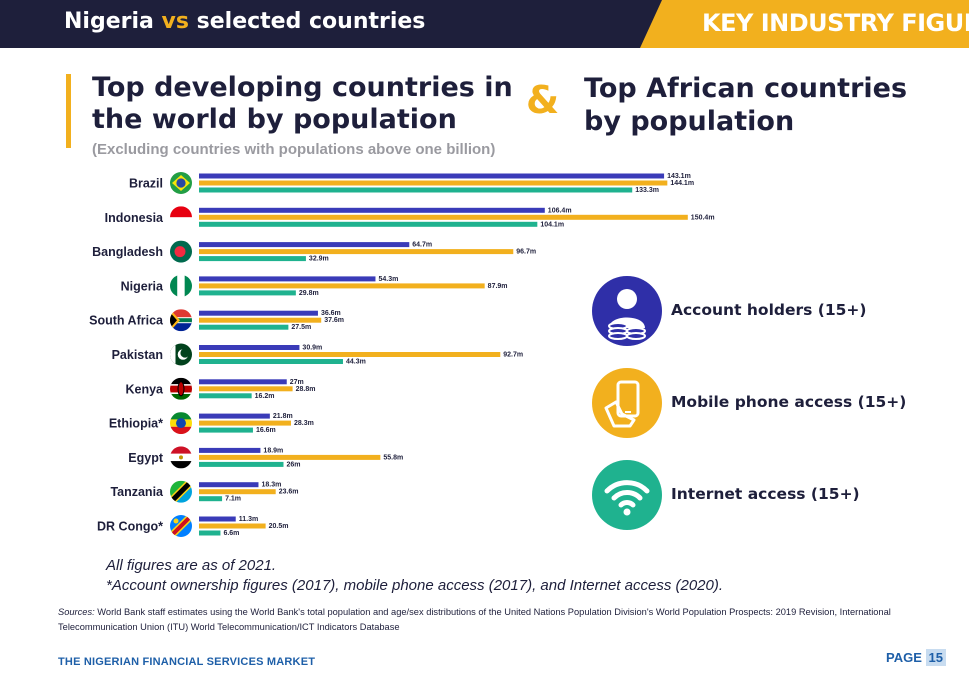 This screenshot has height=682, width=969. What do you see at coordinates (526, 252) in the screenshot?
I see `data-label: 96.7m` at bounding box center [526, 252].